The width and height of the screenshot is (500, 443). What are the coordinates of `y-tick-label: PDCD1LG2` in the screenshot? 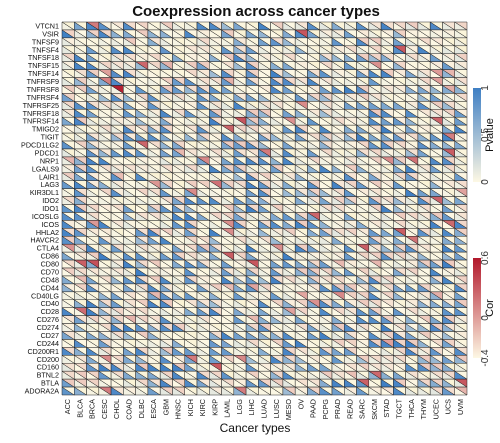 It's located at (40, 145).